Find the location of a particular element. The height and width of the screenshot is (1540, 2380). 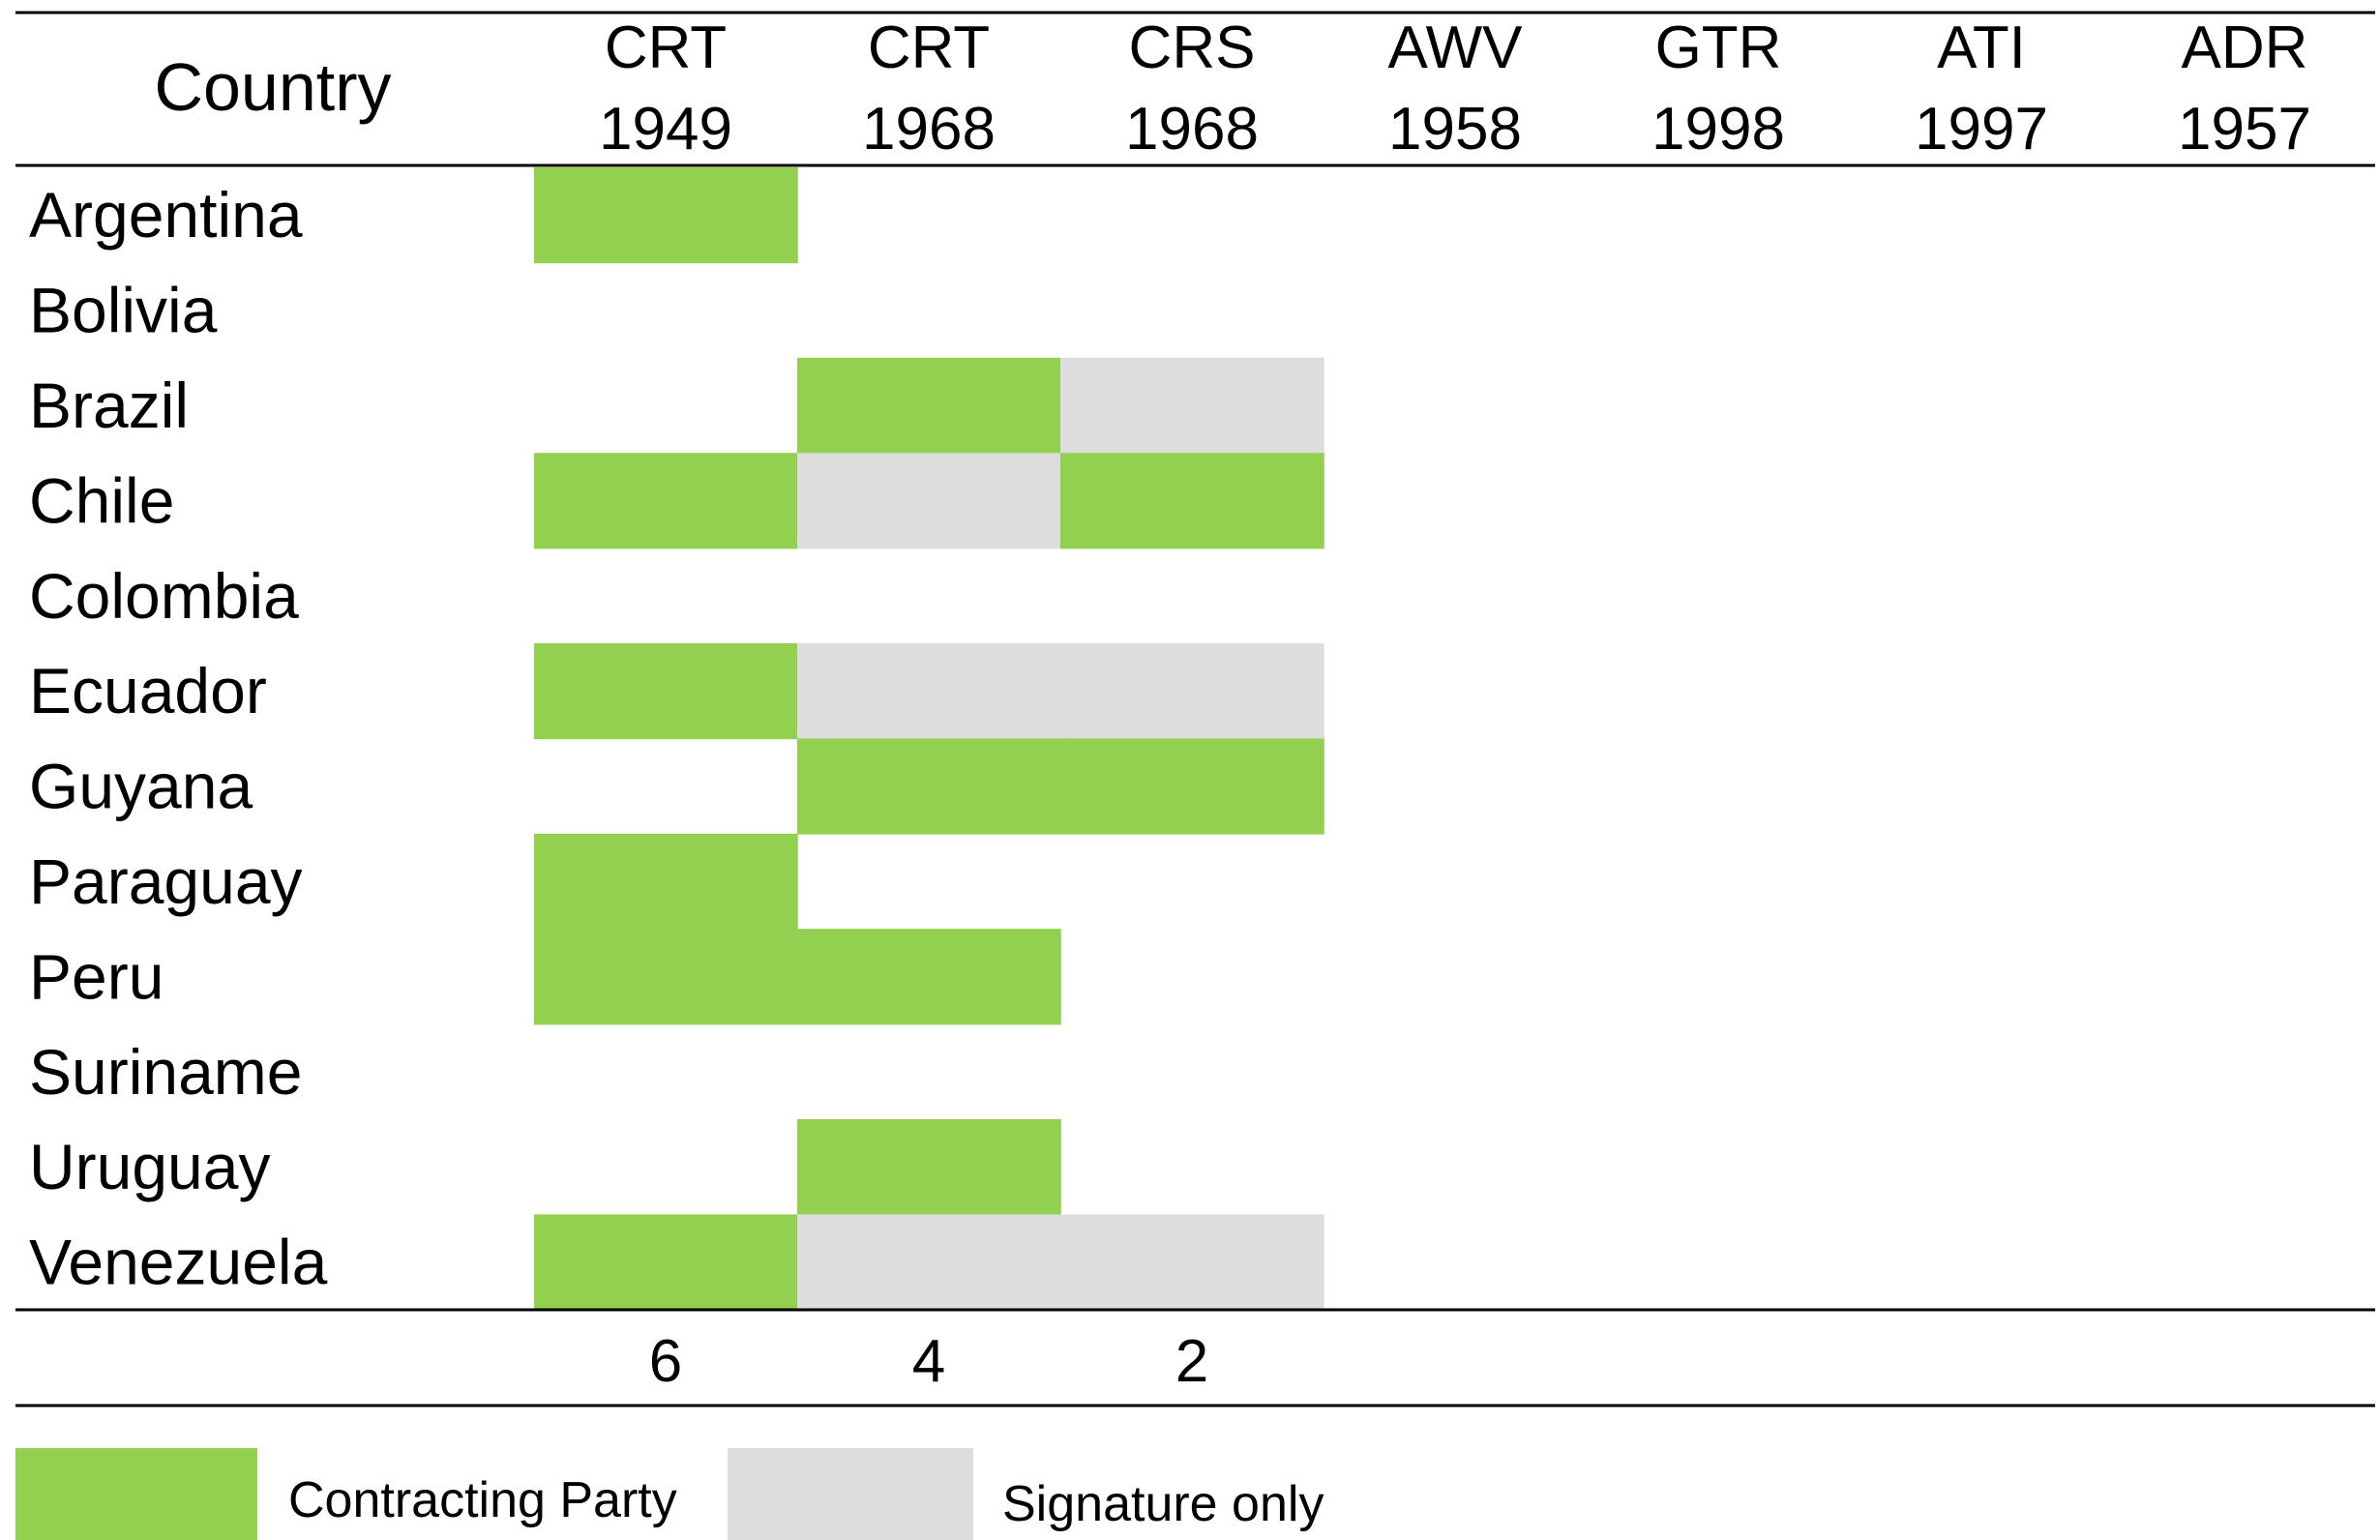

country-label: Brazil is located at coordinates (109, 405).